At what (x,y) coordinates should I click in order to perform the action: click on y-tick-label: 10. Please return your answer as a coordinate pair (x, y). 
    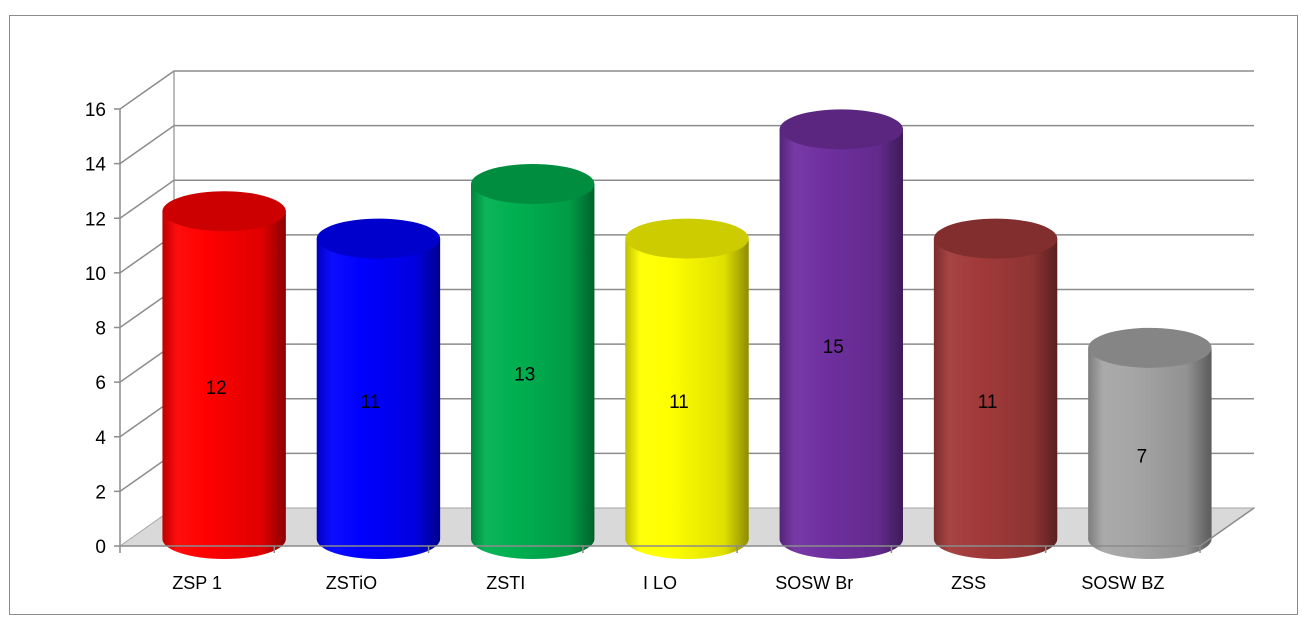
    Looking at the image, I should click on (95, 274).